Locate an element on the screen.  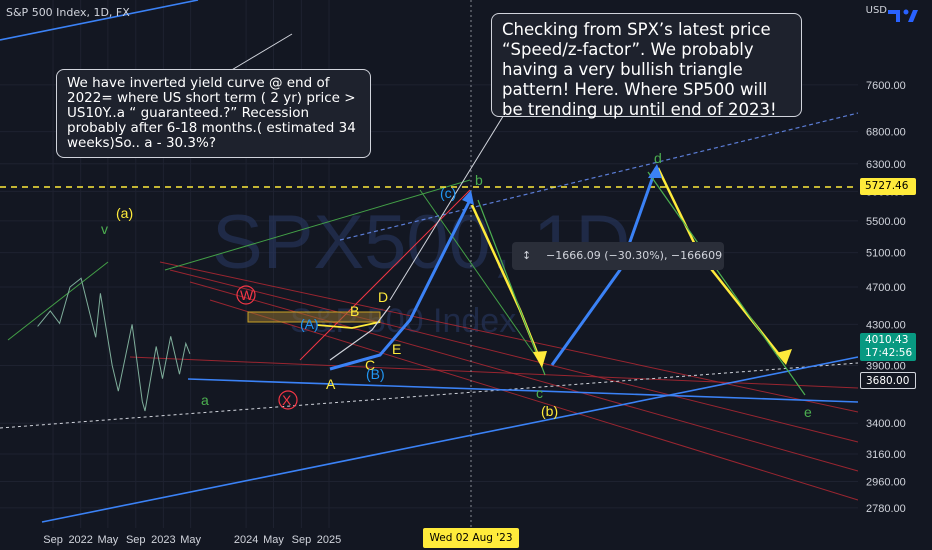
y-tick-label: 2780.00 is located at coordinates (886, 509).